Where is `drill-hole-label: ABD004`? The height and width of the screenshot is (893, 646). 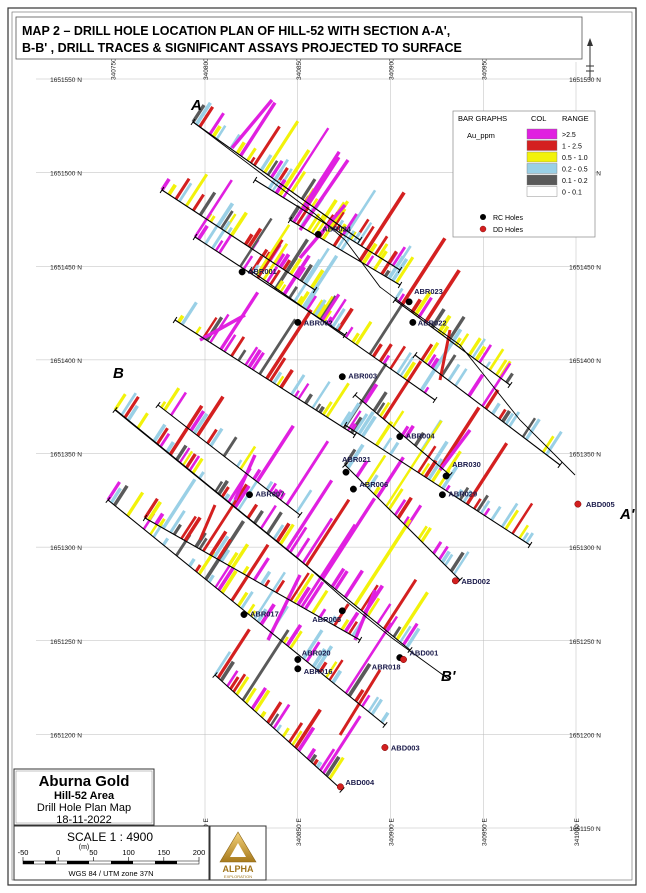 drill-hole-label: ABD004 is located at coordinates (360, 782).